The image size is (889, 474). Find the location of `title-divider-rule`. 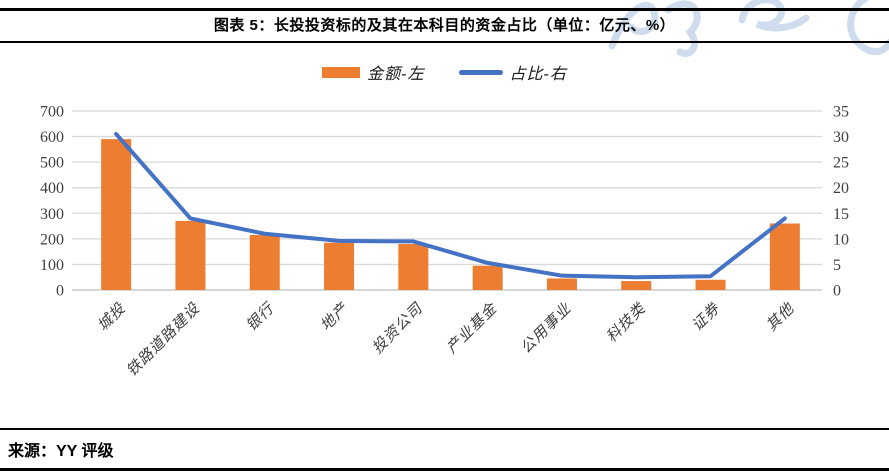

title-divider-rule is located at coordinates (444, 42).